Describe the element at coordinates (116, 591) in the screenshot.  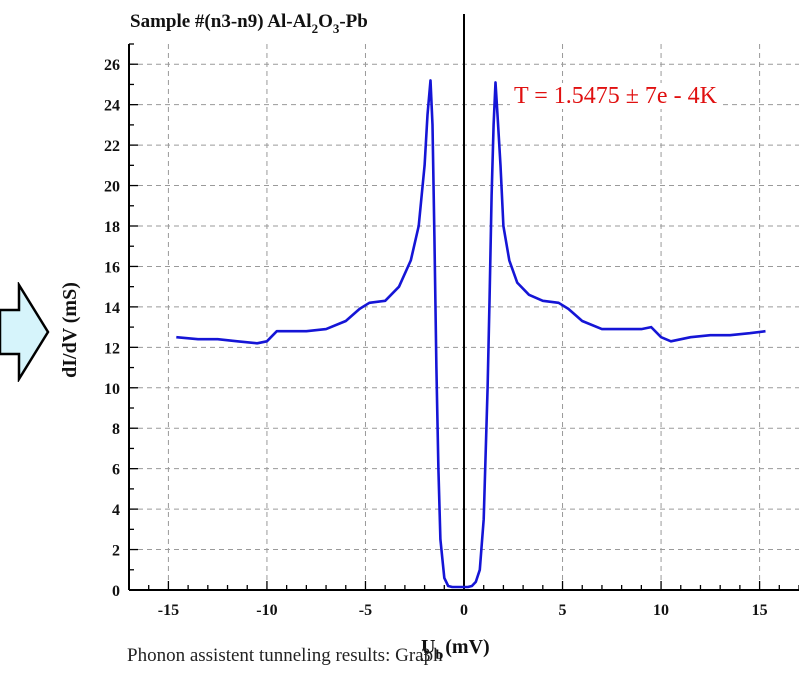
I see `y-tick-label: 0` at that location.